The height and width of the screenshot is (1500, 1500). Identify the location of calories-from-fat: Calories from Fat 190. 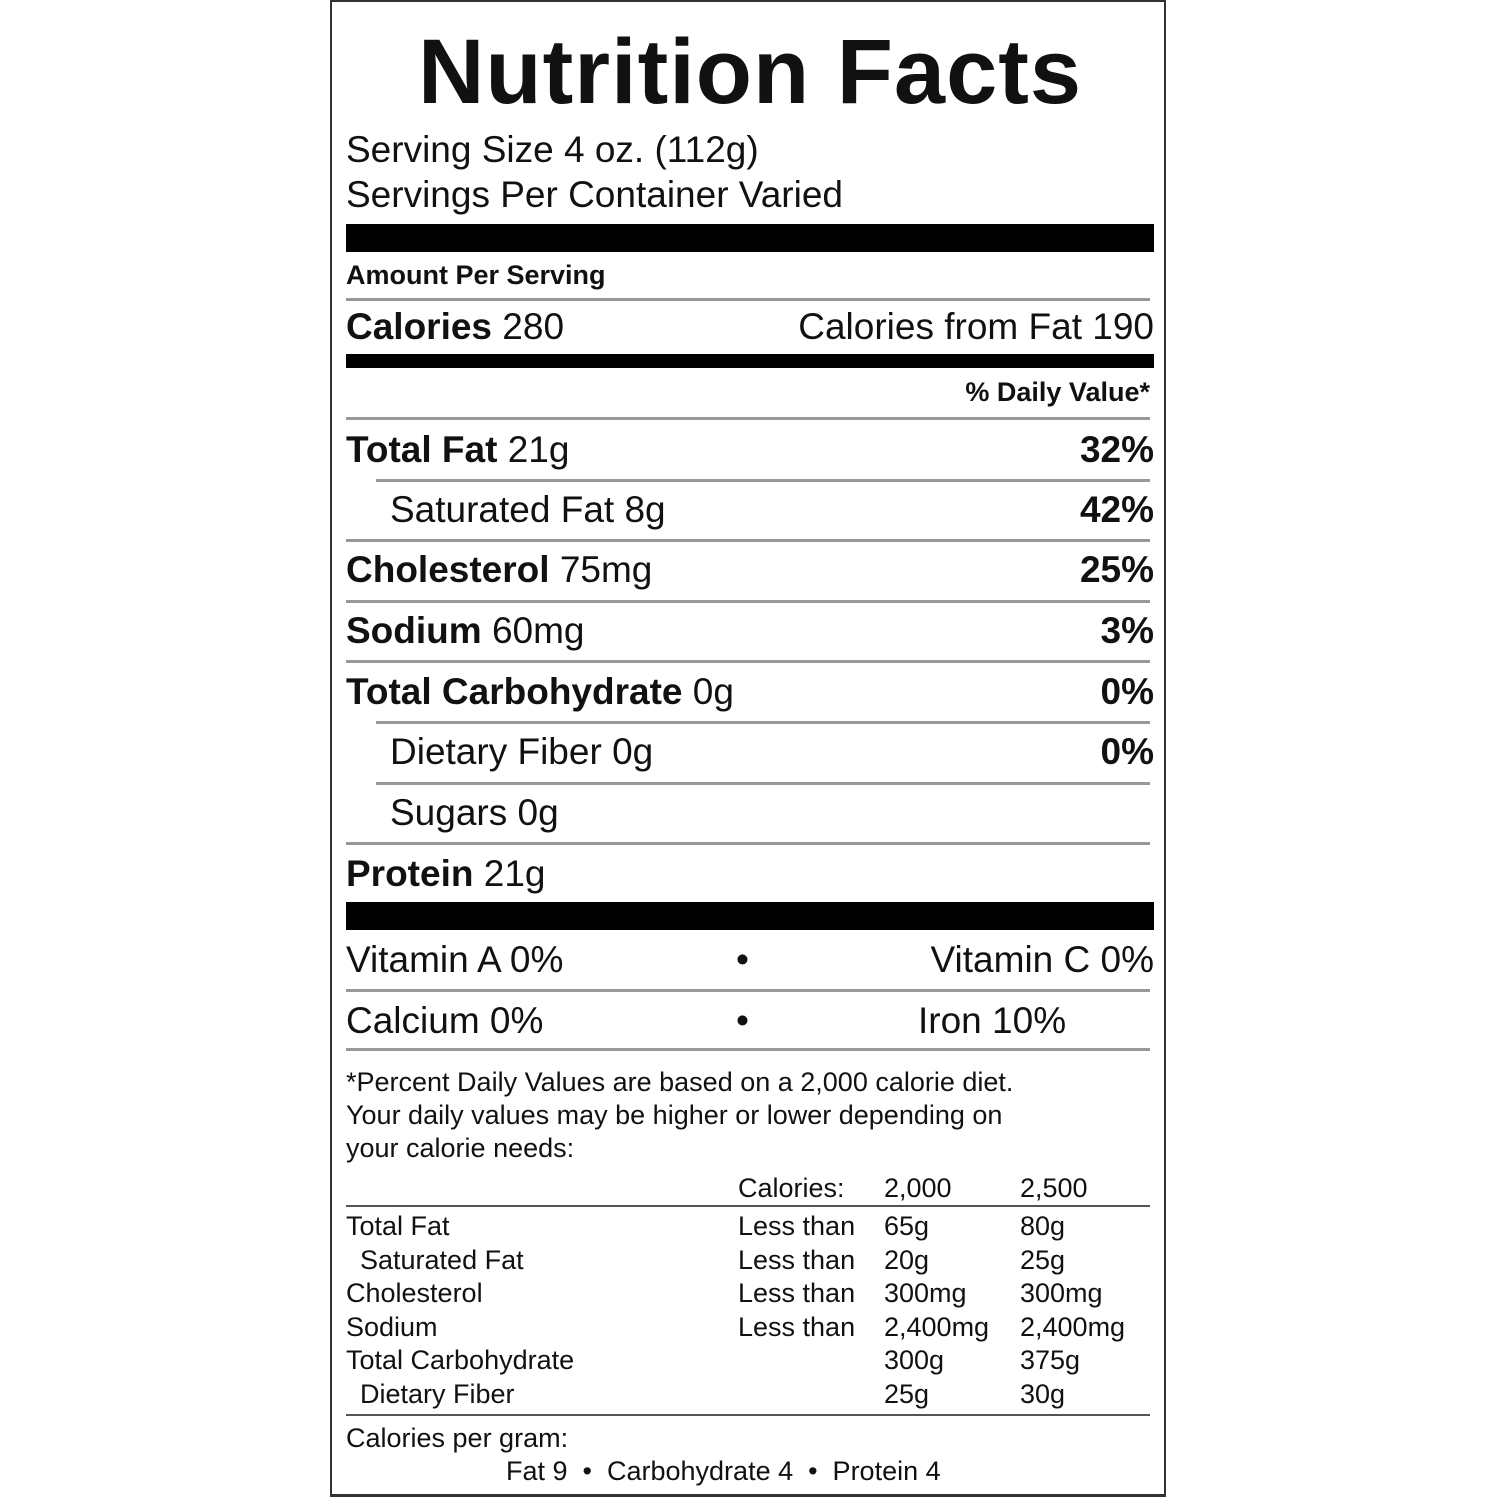
(976, 326).